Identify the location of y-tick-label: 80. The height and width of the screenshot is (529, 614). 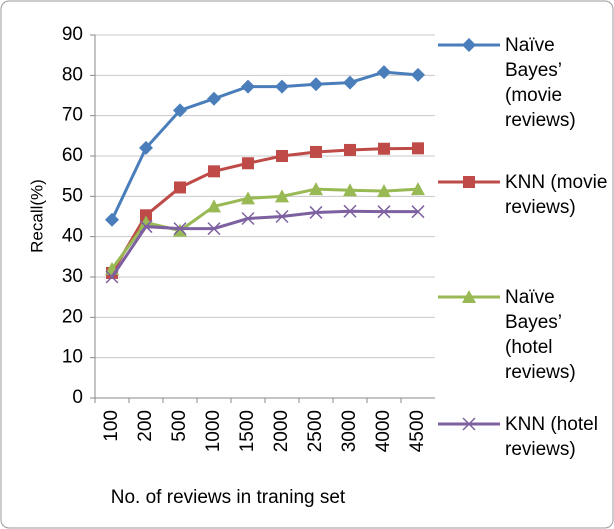
(72, 74).